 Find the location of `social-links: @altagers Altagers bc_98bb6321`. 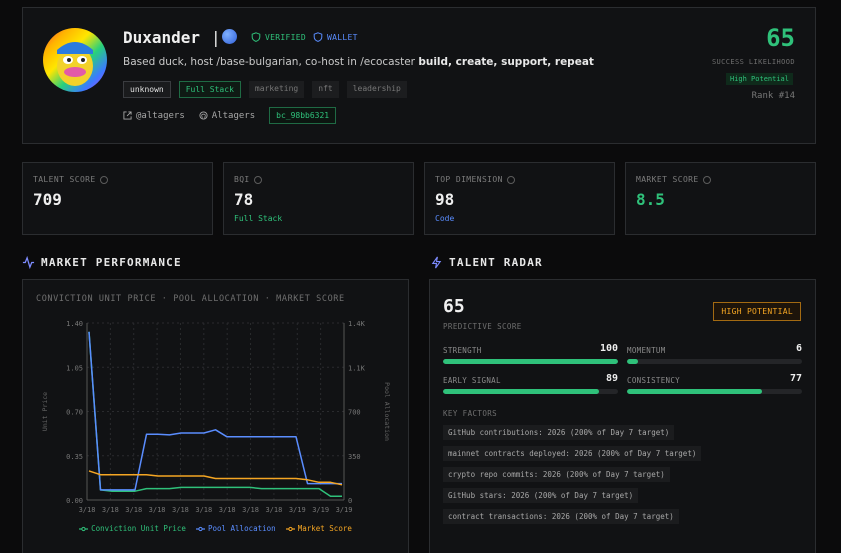

social-links: @altagers Altagers bc_98bb6321 is located at coordinates (230, 115).